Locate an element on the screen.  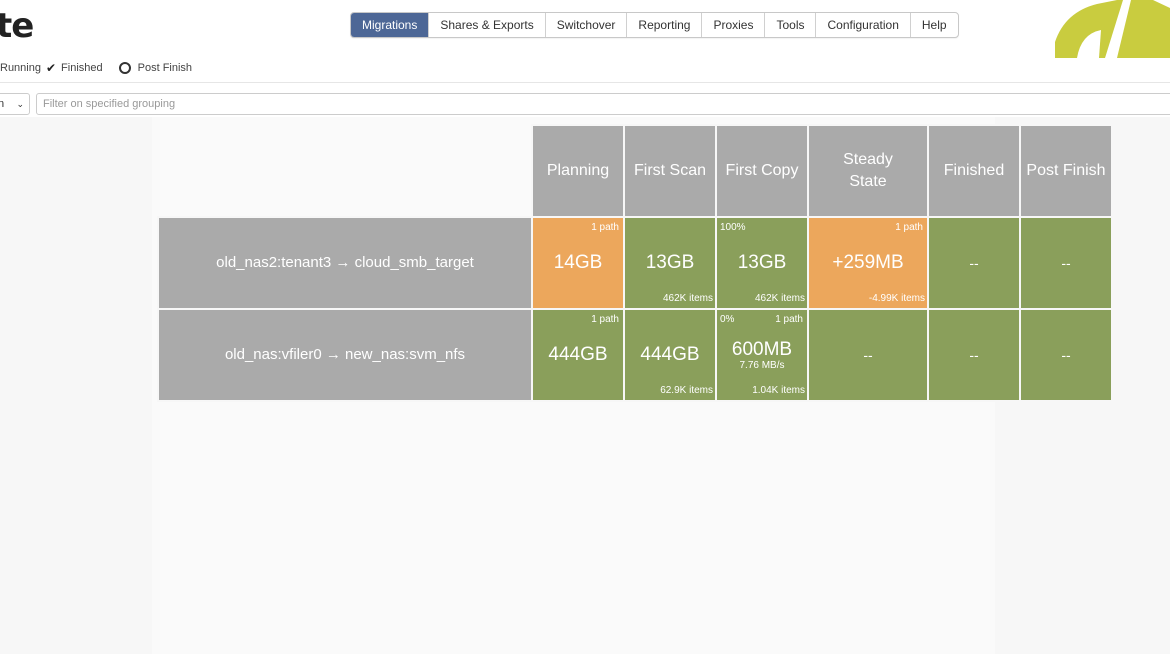
cell-item-count: -4.99K items is located at coordinates (896, 298).